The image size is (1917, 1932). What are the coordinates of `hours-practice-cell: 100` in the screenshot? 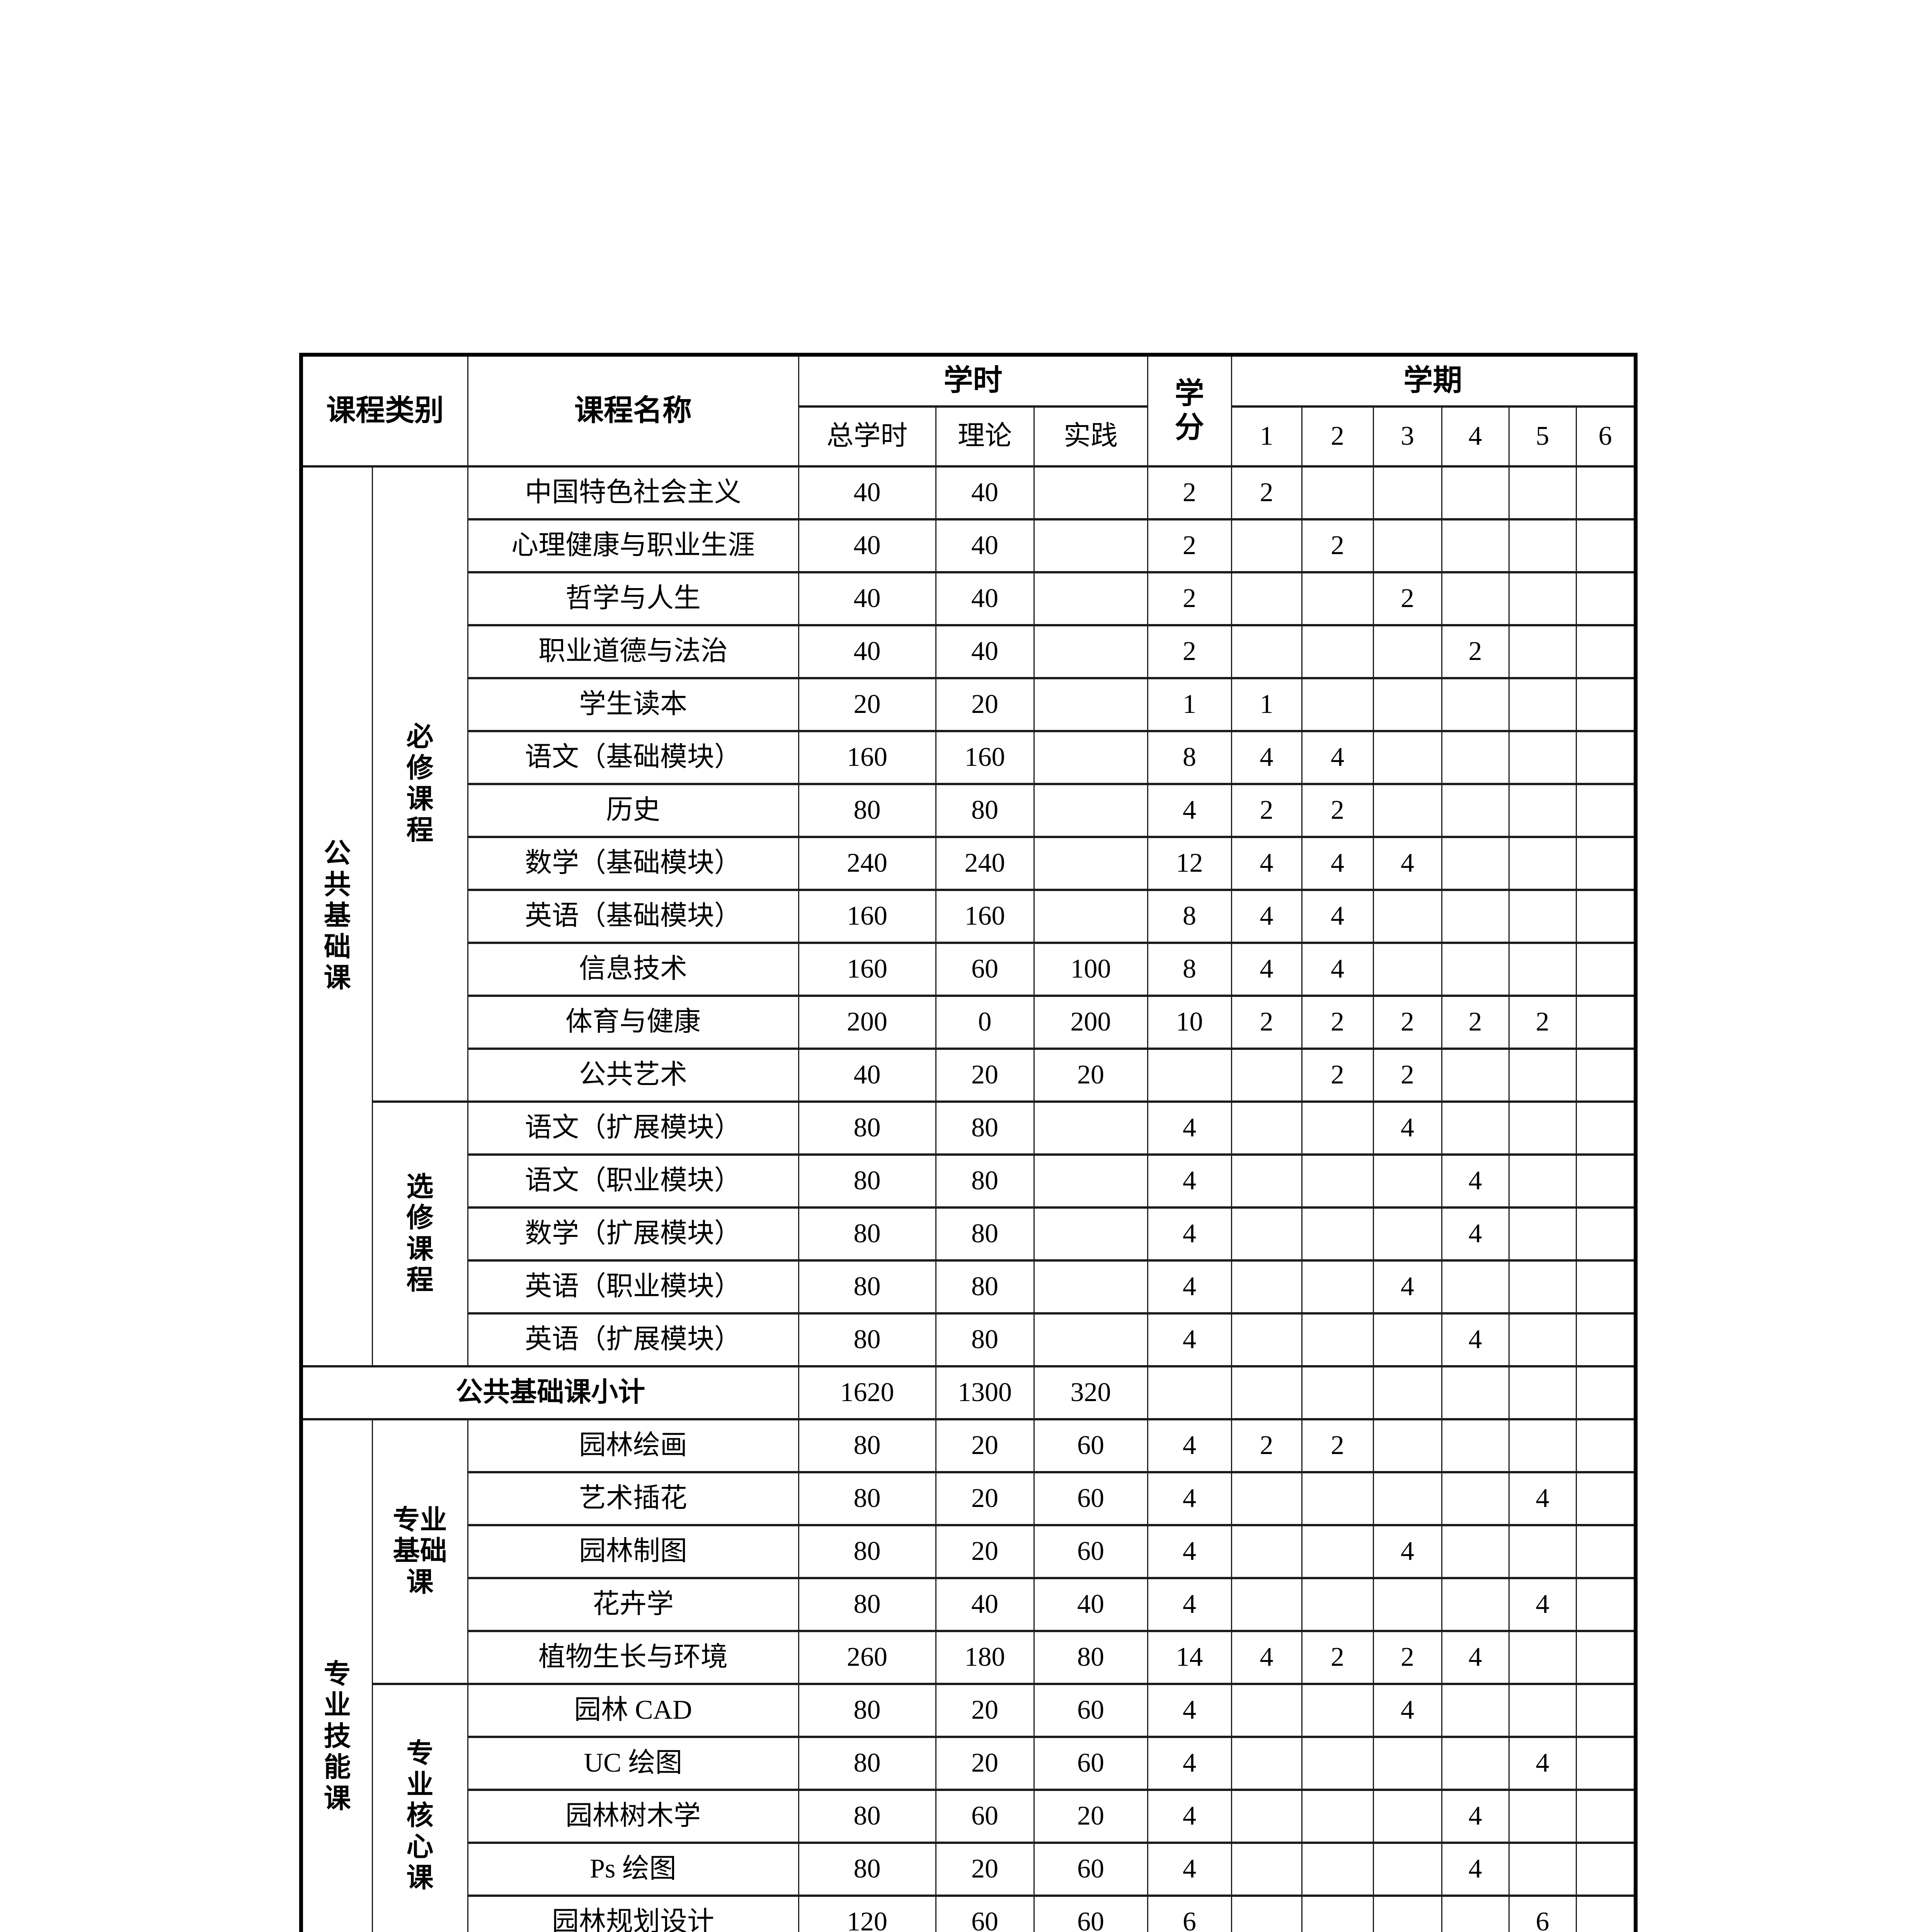 It's located at (1090, 970).